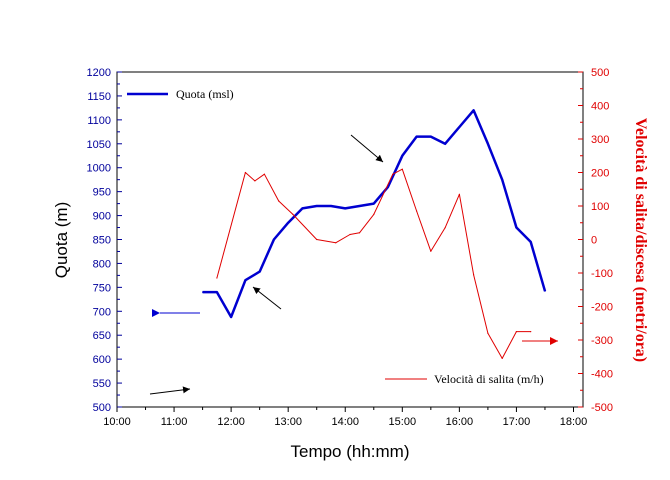 The width and height of the screenshot is (670, 480). Describe the element at coordinates (602, 408) in the screenshot. I see `y-right-tick-label: -500` at that location.